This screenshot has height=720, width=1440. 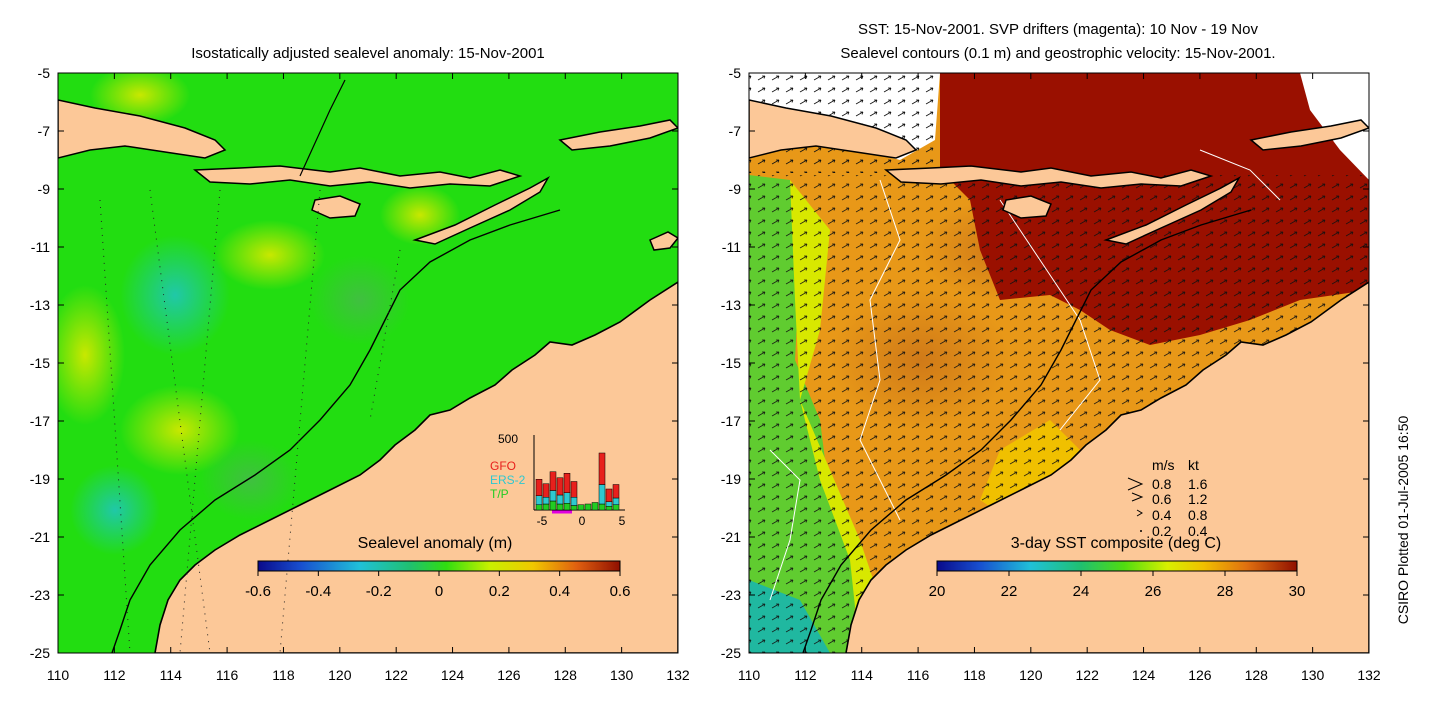 I want to click on left-lat-tick-label: -13, so click(x=40, y=305).